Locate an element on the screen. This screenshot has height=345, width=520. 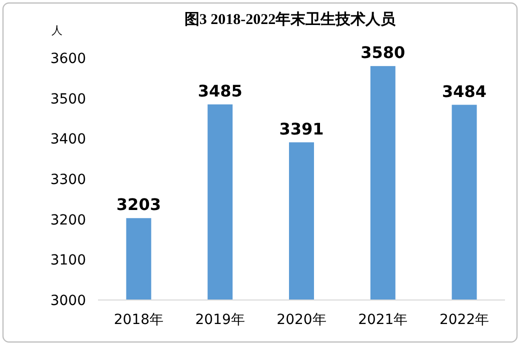
y-tick-label: 3500 is located at coordinates (68, 99).